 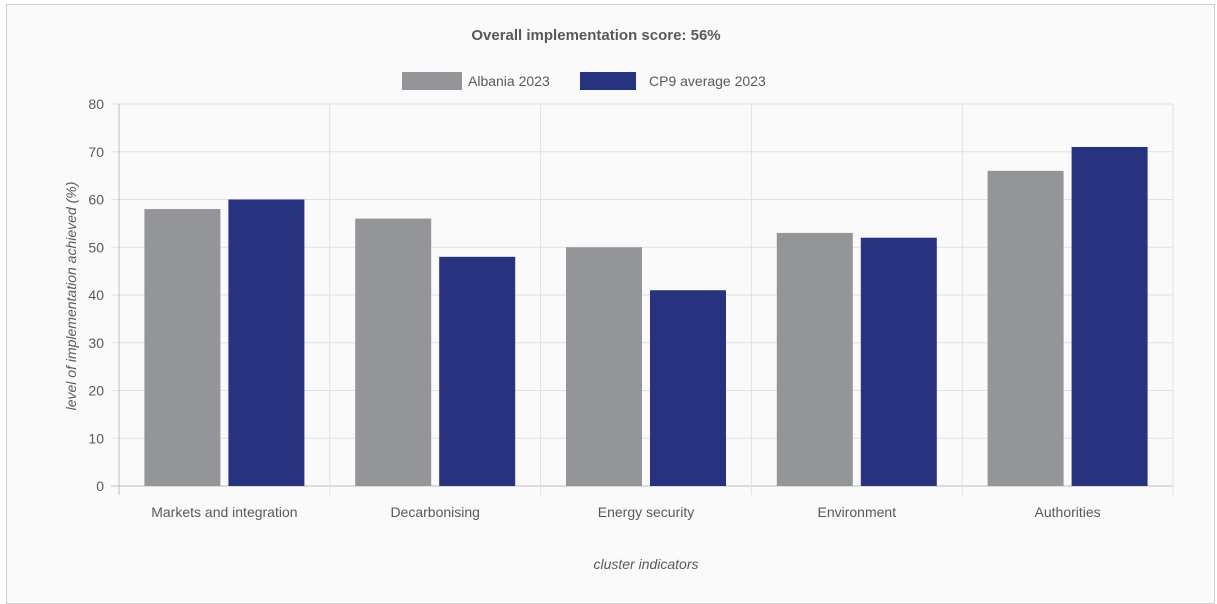 I want to click on y-tick-label: 40, so click(x=96, y=295).